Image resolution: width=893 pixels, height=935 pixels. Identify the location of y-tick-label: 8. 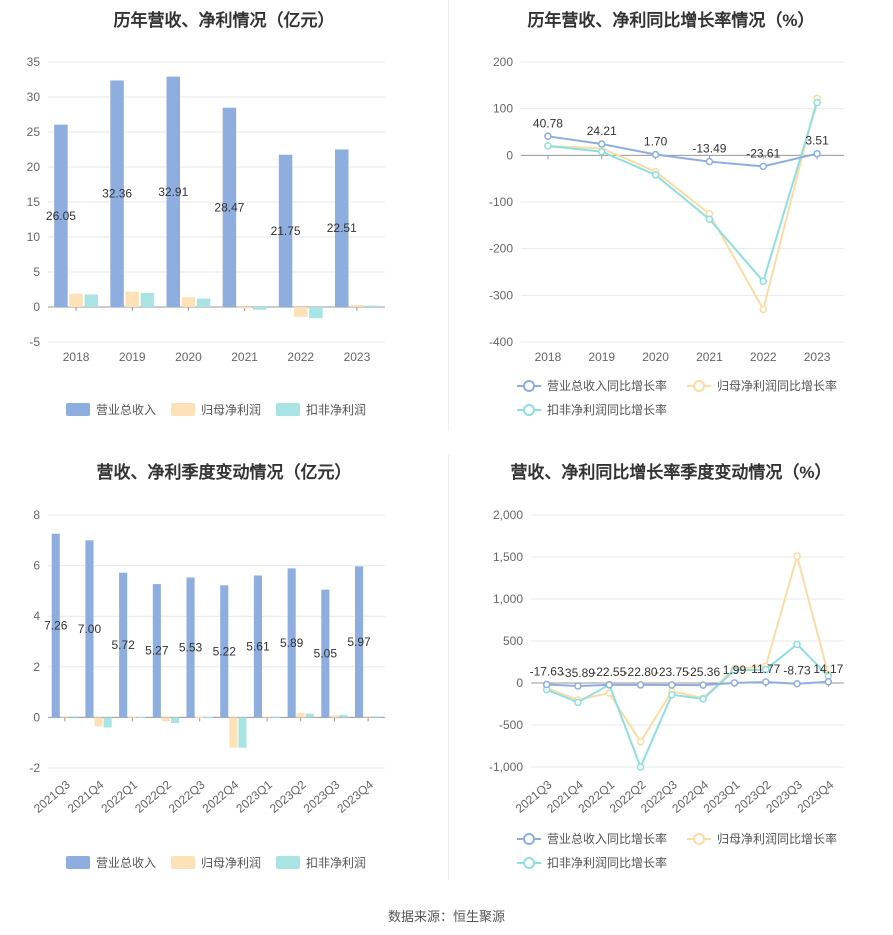
(36, 515).